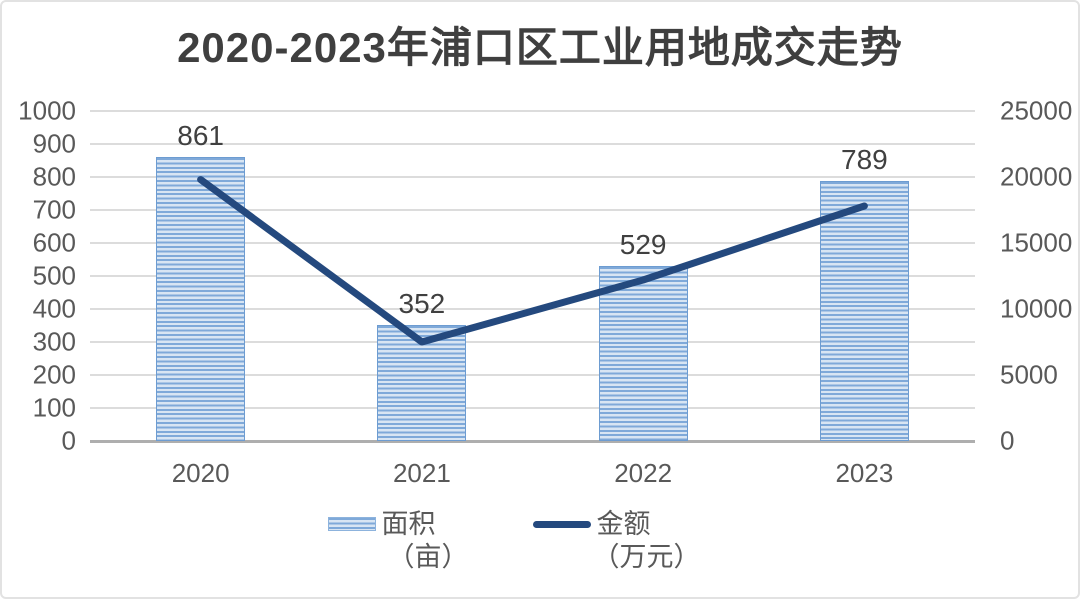 The width and height of the screenshot is (1080, 601). What do you see at coordinates (351, 524) in the screenshot?
I see `area-series-swatch` at bounding box center [351, 524].